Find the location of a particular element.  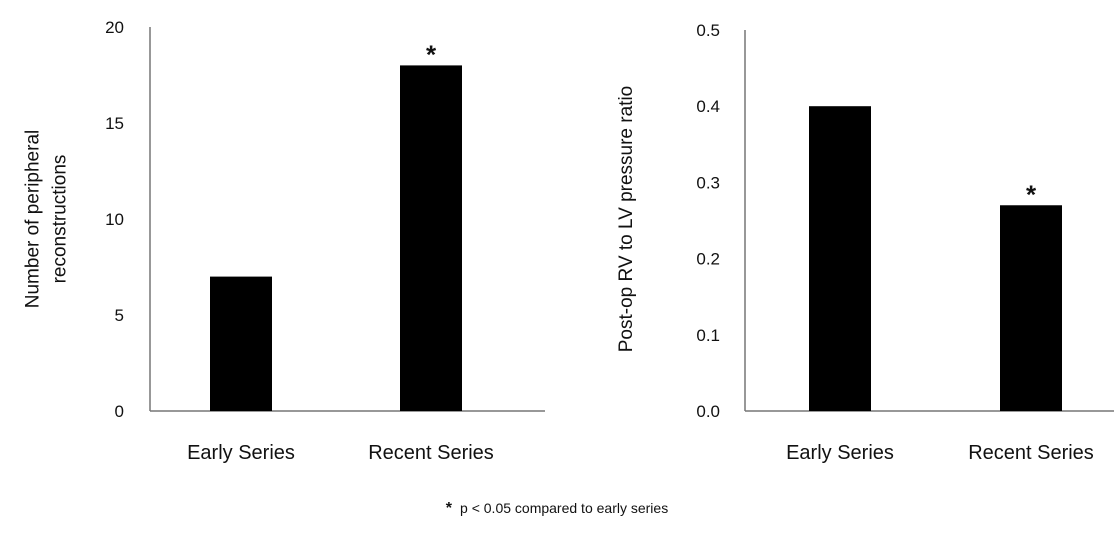

y-axis-label: Post-op RV to LV pressure ratio is located at coordinates (626, 219).